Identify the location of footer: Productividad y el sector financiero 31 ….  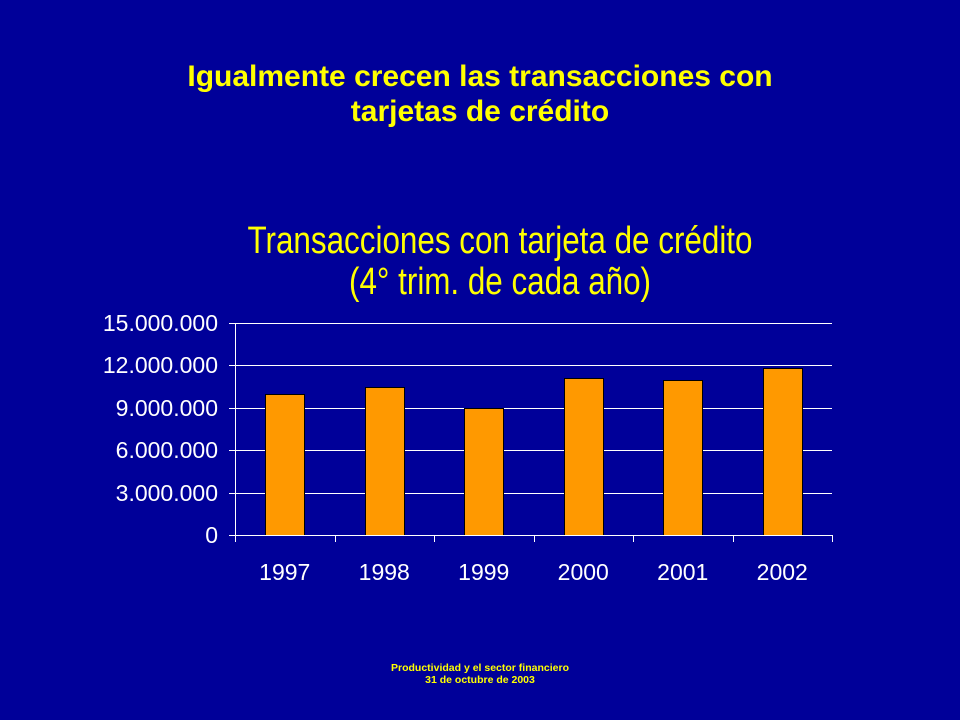
(480, 674).